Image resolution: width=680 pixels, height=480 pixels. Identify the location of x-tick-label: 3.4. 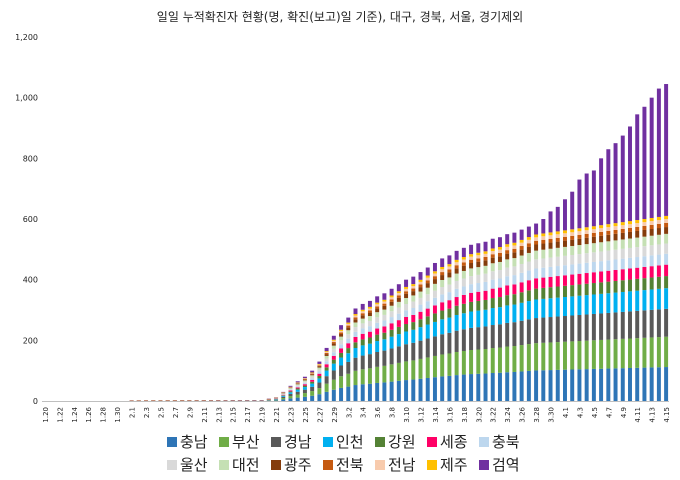
(364, 412).